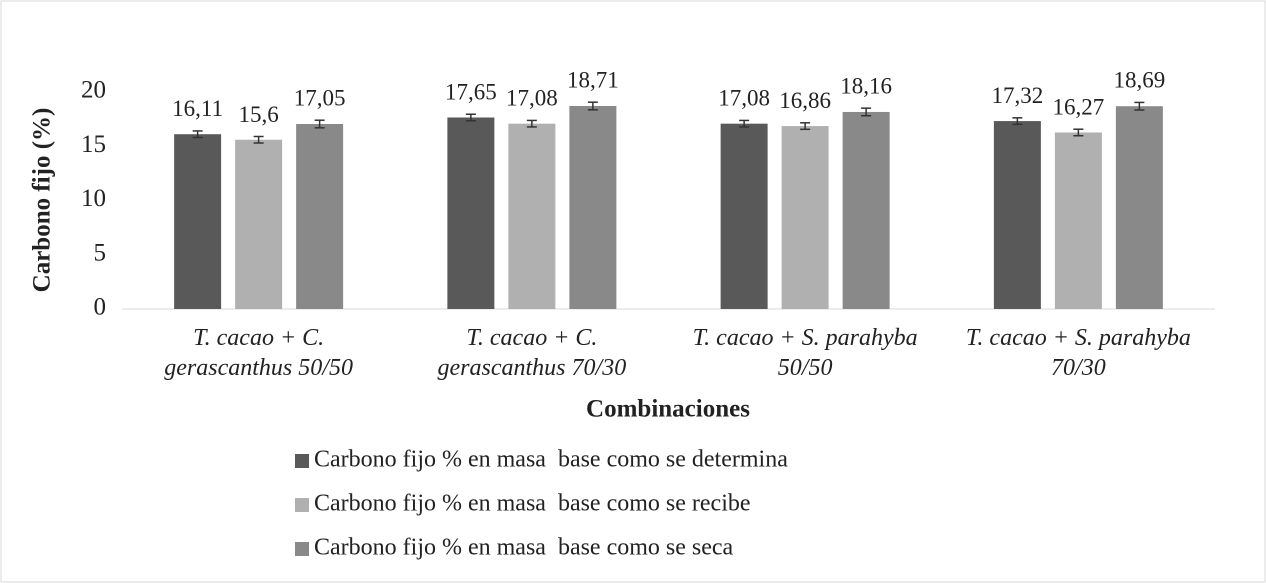 The width and height of the screenshot is (1266, 583). Describe the element at coordinates (100, 307) in the screenshot. I see `y-tick-label: 0` at that location.